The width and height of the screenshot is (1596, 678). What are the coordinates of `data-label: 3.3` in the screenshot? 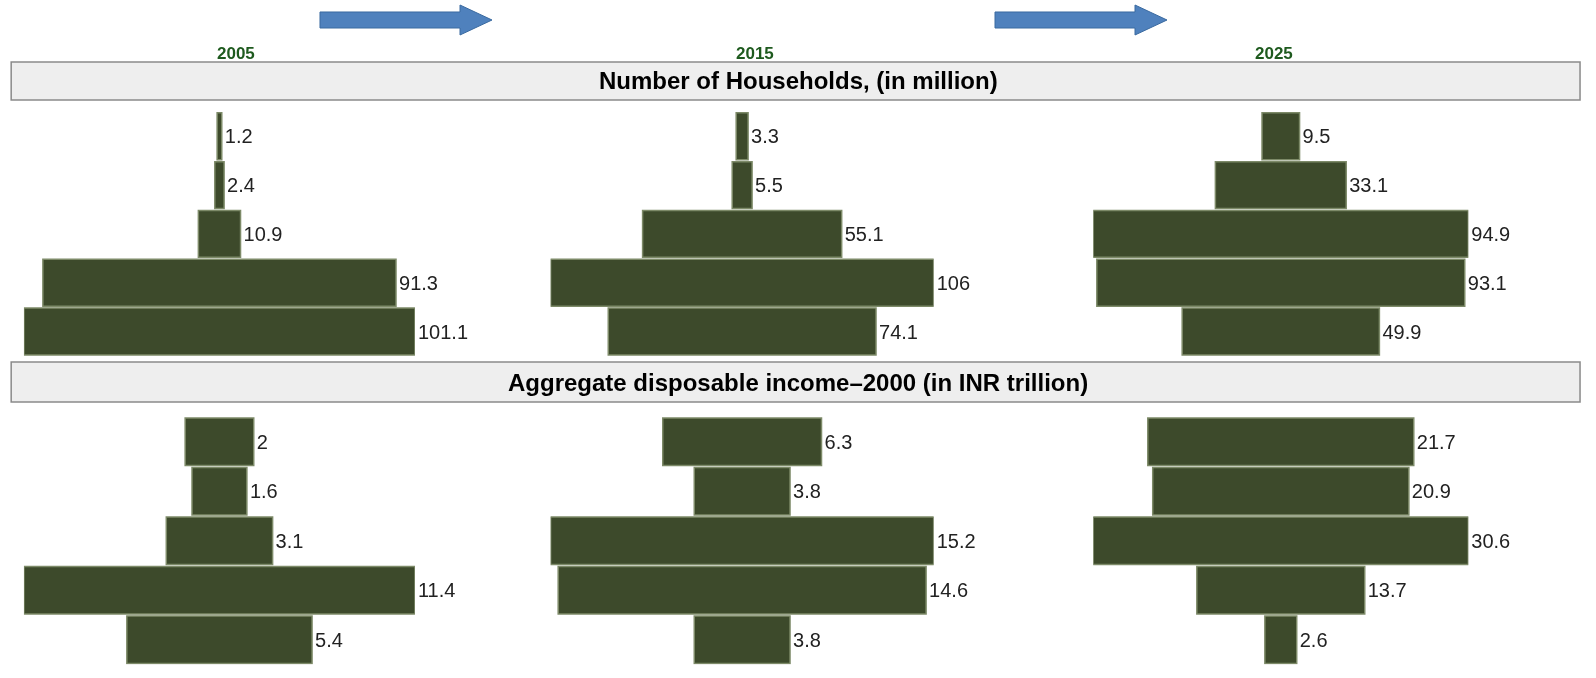 It's located at (765, 136).